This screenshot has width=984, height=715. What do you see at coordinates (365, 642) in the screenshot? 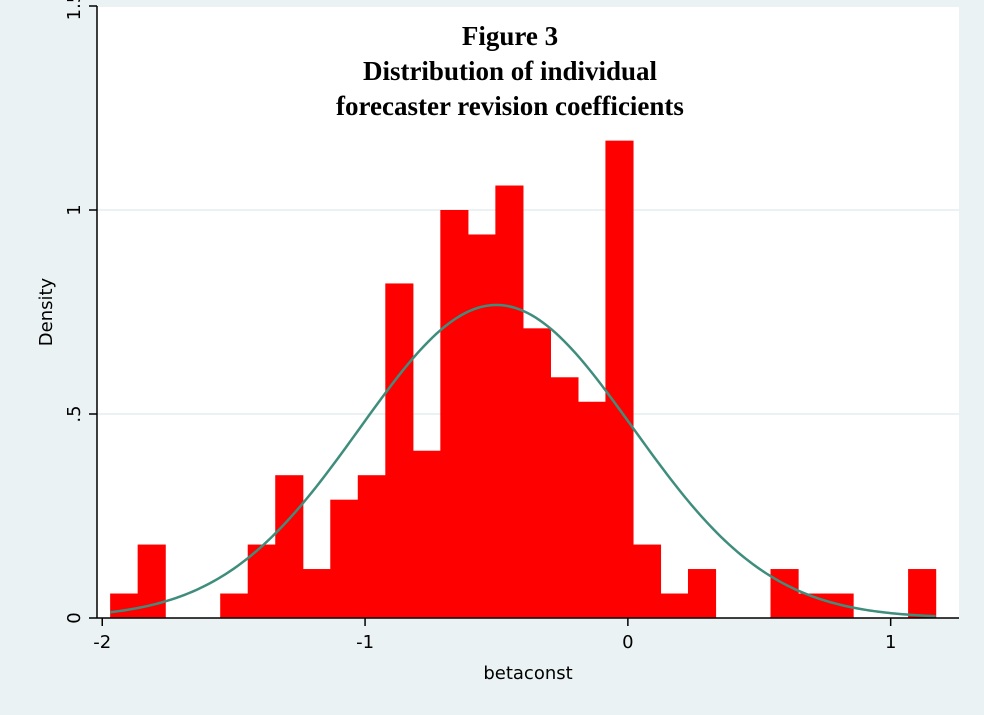
I see `x-tick-label-1: -1` at bounding box center [365, 642].